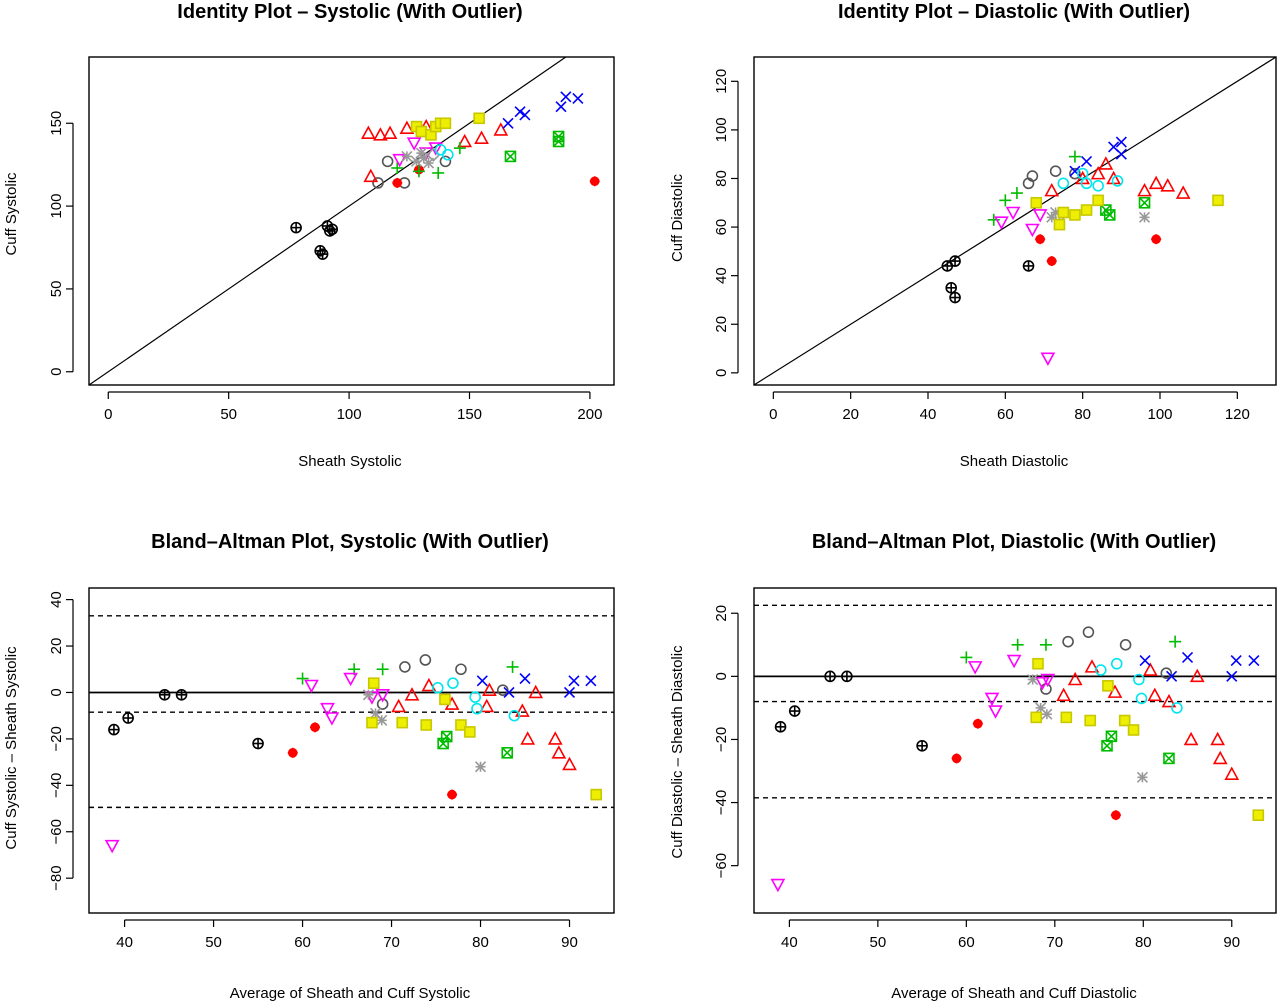  I want to click on x-tick-label: 40, so click(124, 942).